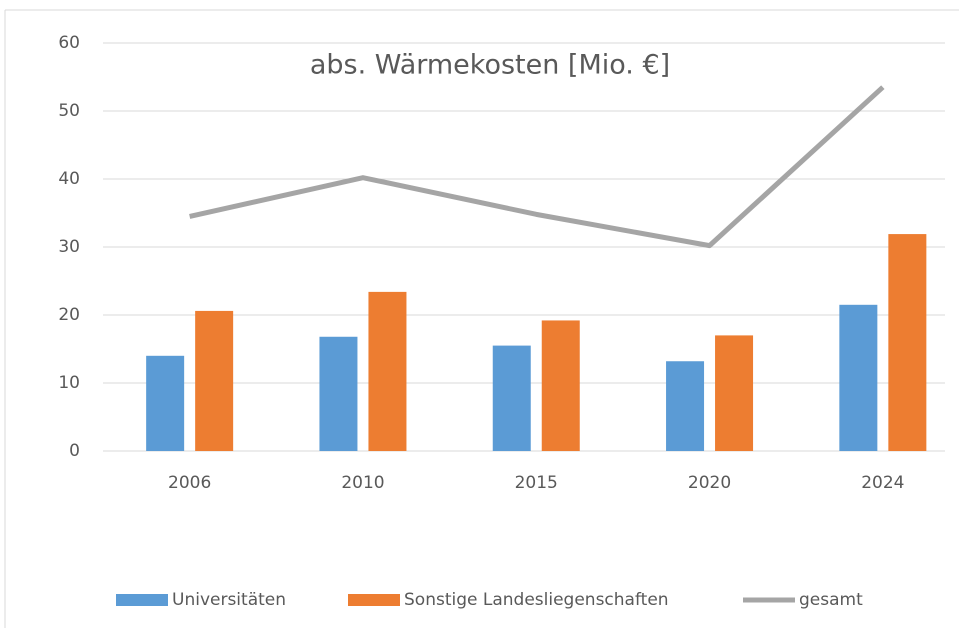  I want to click on y-tick-label: 40, so click(69, 179).